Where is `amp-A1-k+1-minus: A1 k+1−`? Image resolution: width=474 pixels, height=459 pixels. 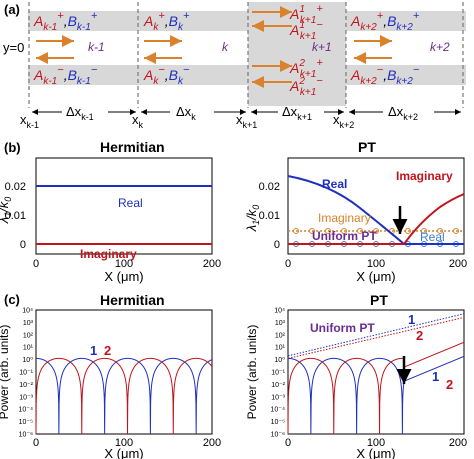 amp-A1-k+1-minus: A1 k+1− is located at coordinates (306, 30).